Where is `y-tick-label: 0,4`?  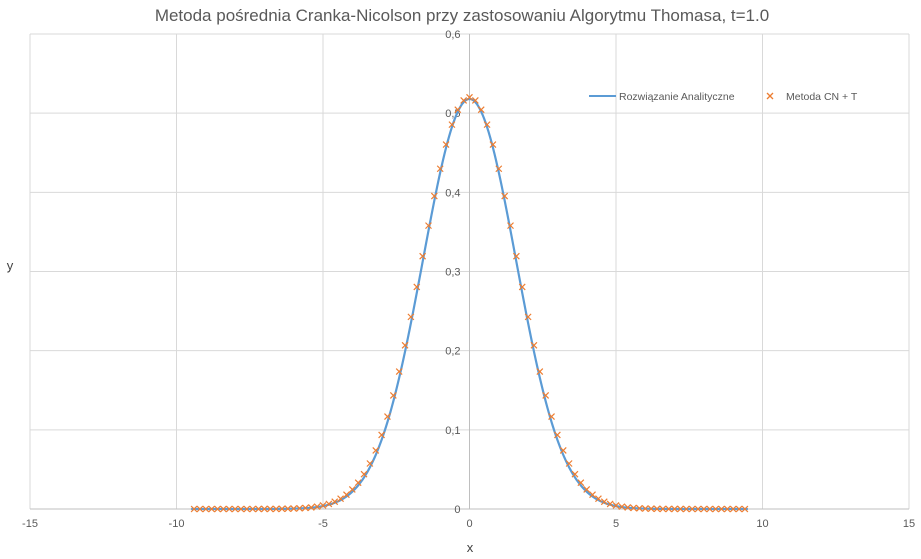 y-tick-label: 0,4 is located at coordinates (452, 193).